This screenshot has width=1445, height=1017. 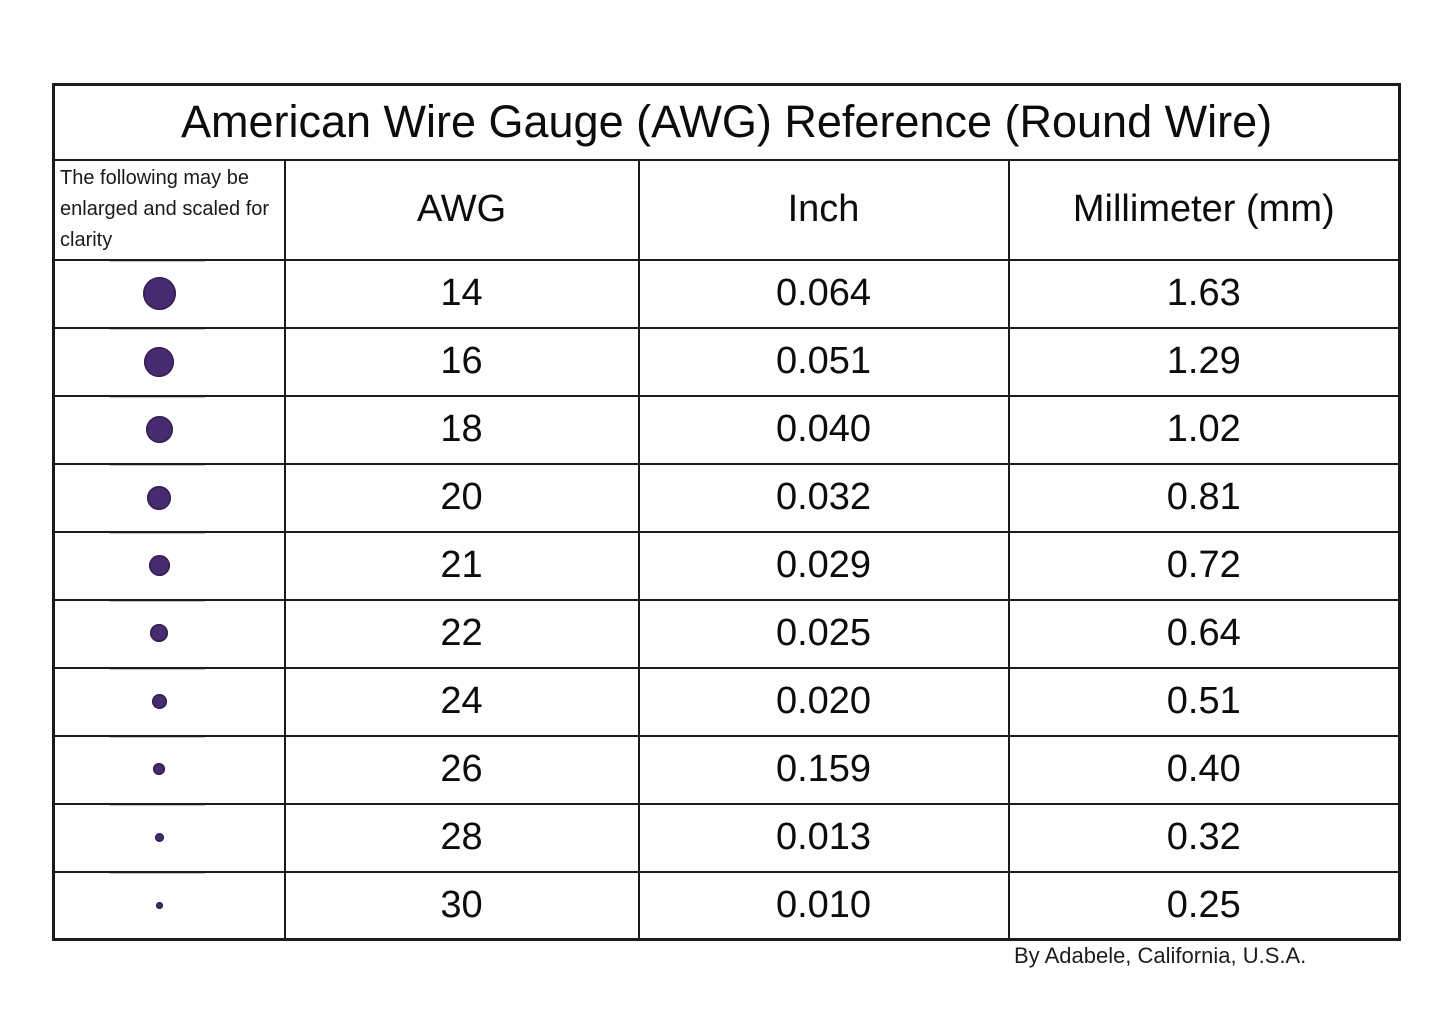 I want to click on table-row: 22 0.025 0.64, so click(x=726, y=633).